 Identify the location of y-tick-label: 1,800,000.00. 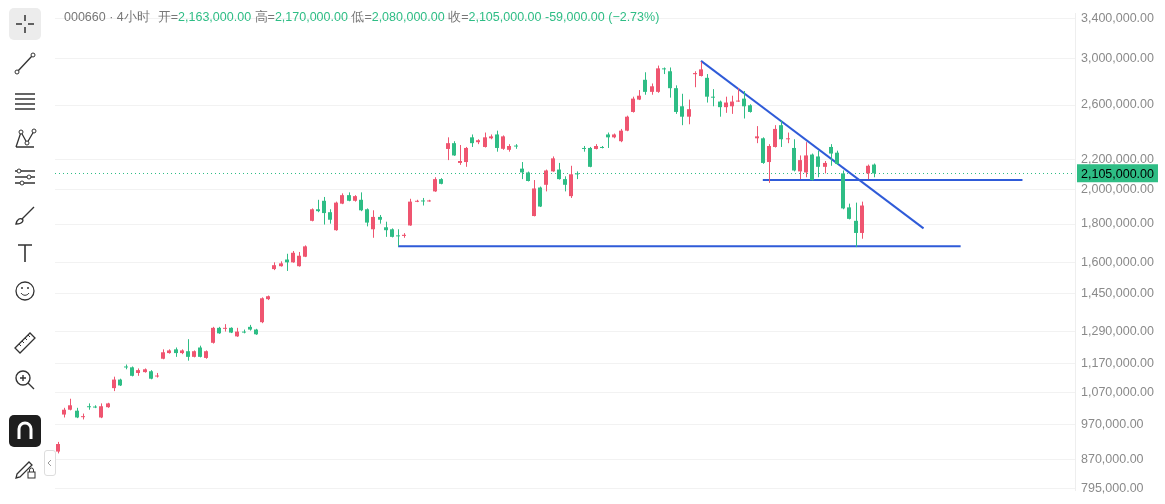
(1118, 223).